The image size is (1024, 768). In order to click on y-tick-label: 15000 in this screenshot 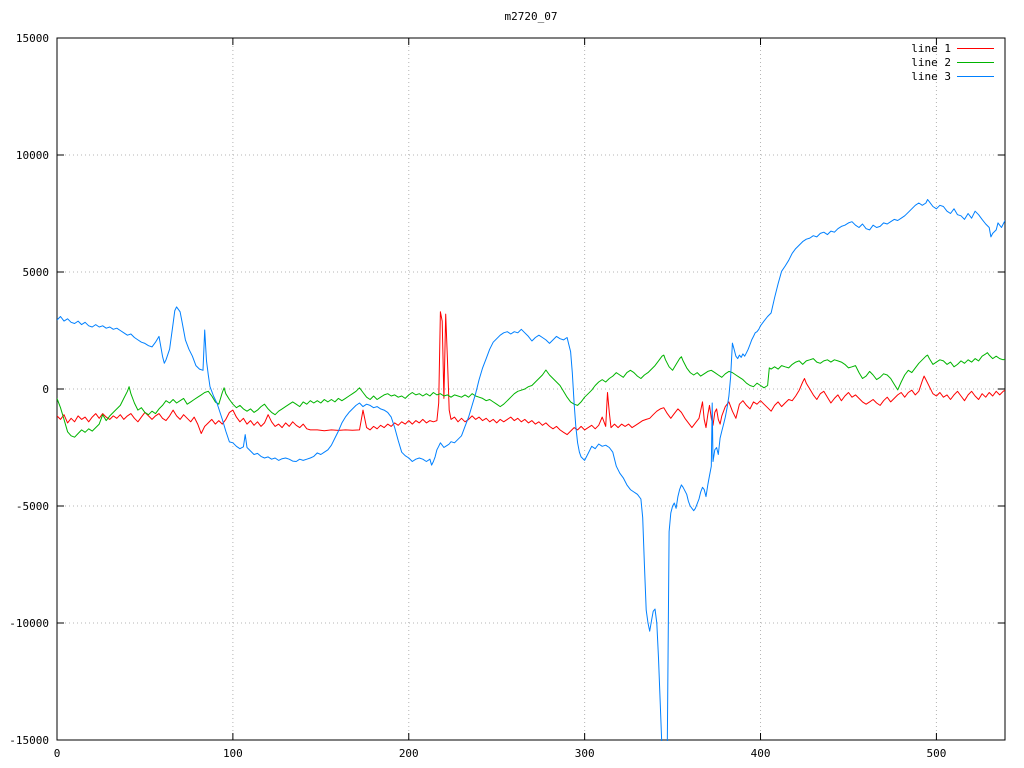, I will do `click(32, 38)`.